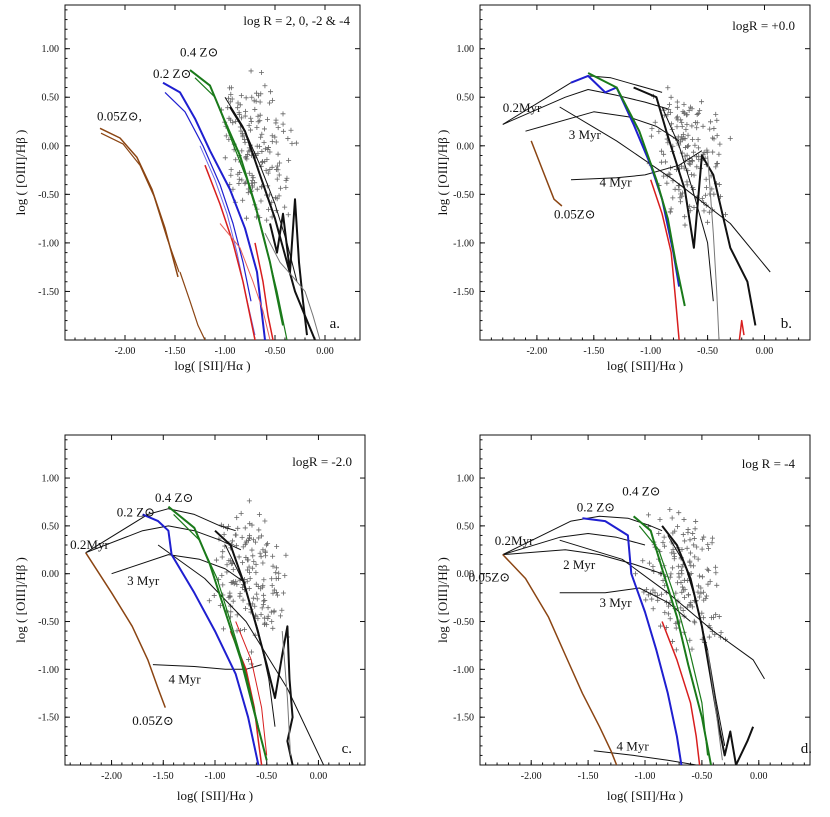  What do you see at coordinates (615, 182) in the screenshot?
I see `panel-b-curve-label: 4 Myr` at bounding box center [615, 182].